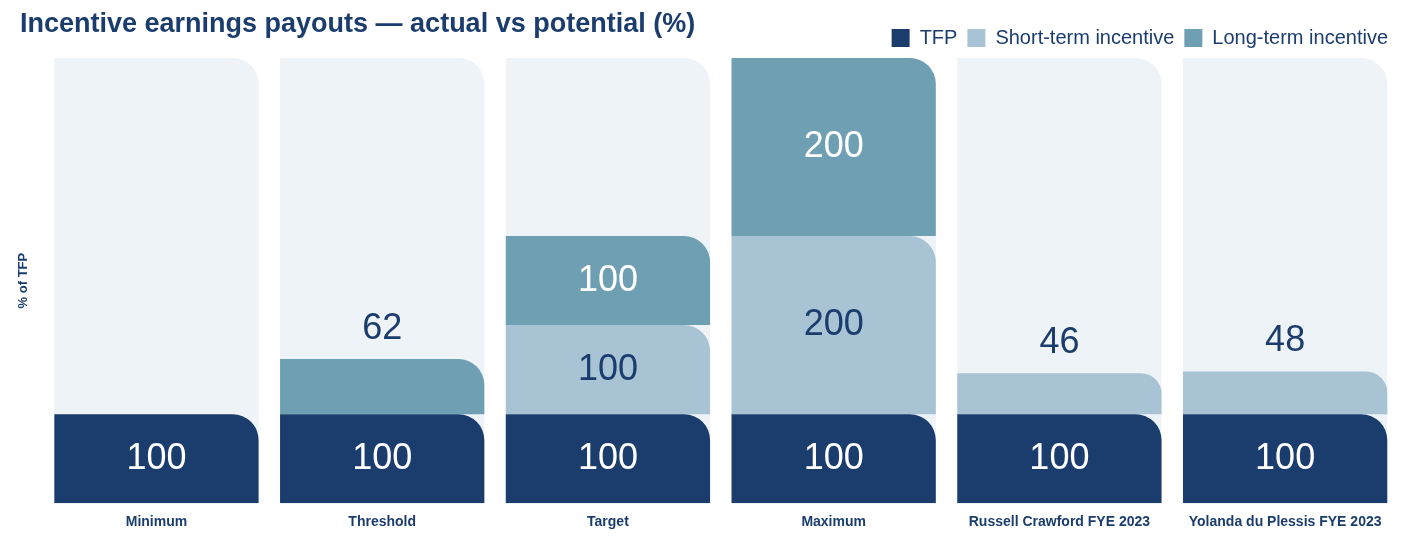 This screenshot has width=1416, height=542. Describe the element at coordinates (156, 521) in the screenshot. I see `x-tick-label: Minimum` at that location.